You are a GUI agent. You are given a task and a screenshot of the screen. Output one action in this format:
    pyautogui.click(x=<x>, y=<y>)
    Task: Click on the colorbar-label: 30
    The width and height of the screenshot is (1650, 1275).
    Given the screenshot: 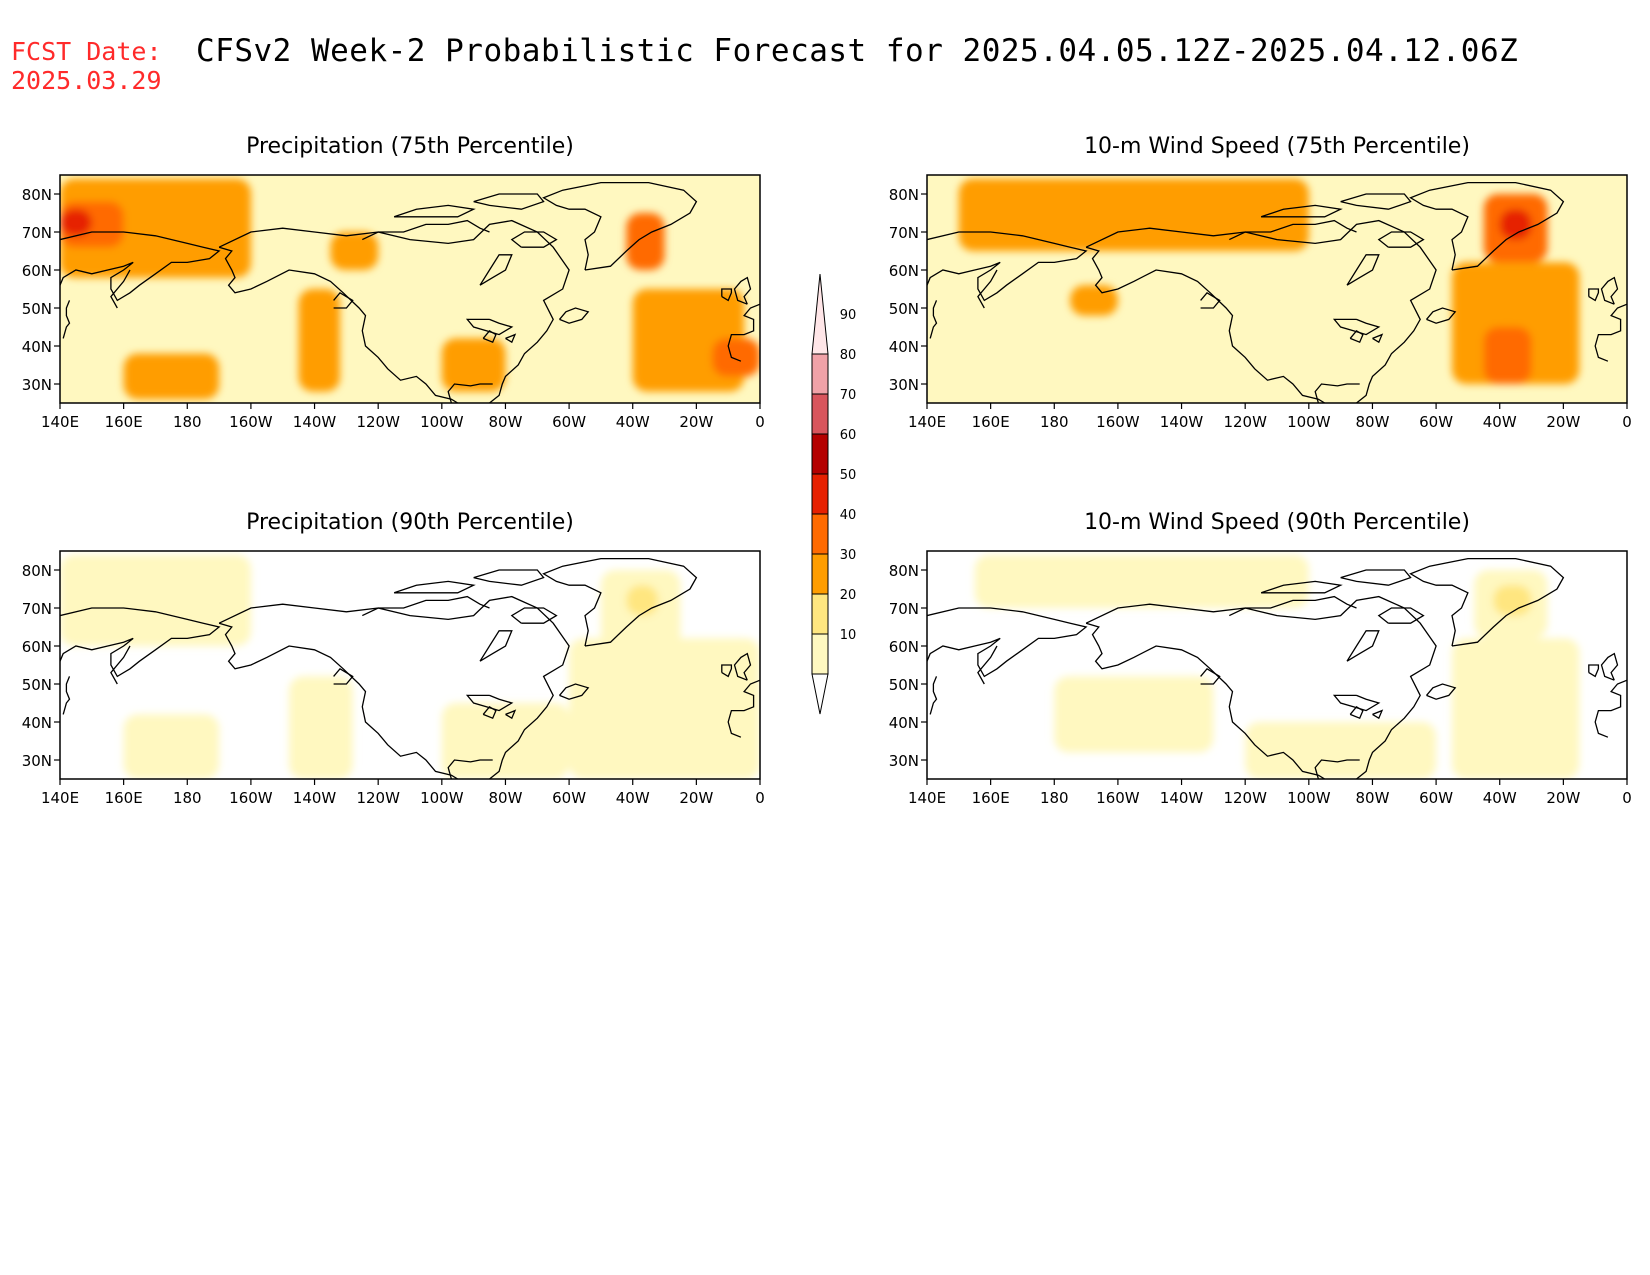 What is the action you would take?
    pyautogui.click(x=848, y=555)
    